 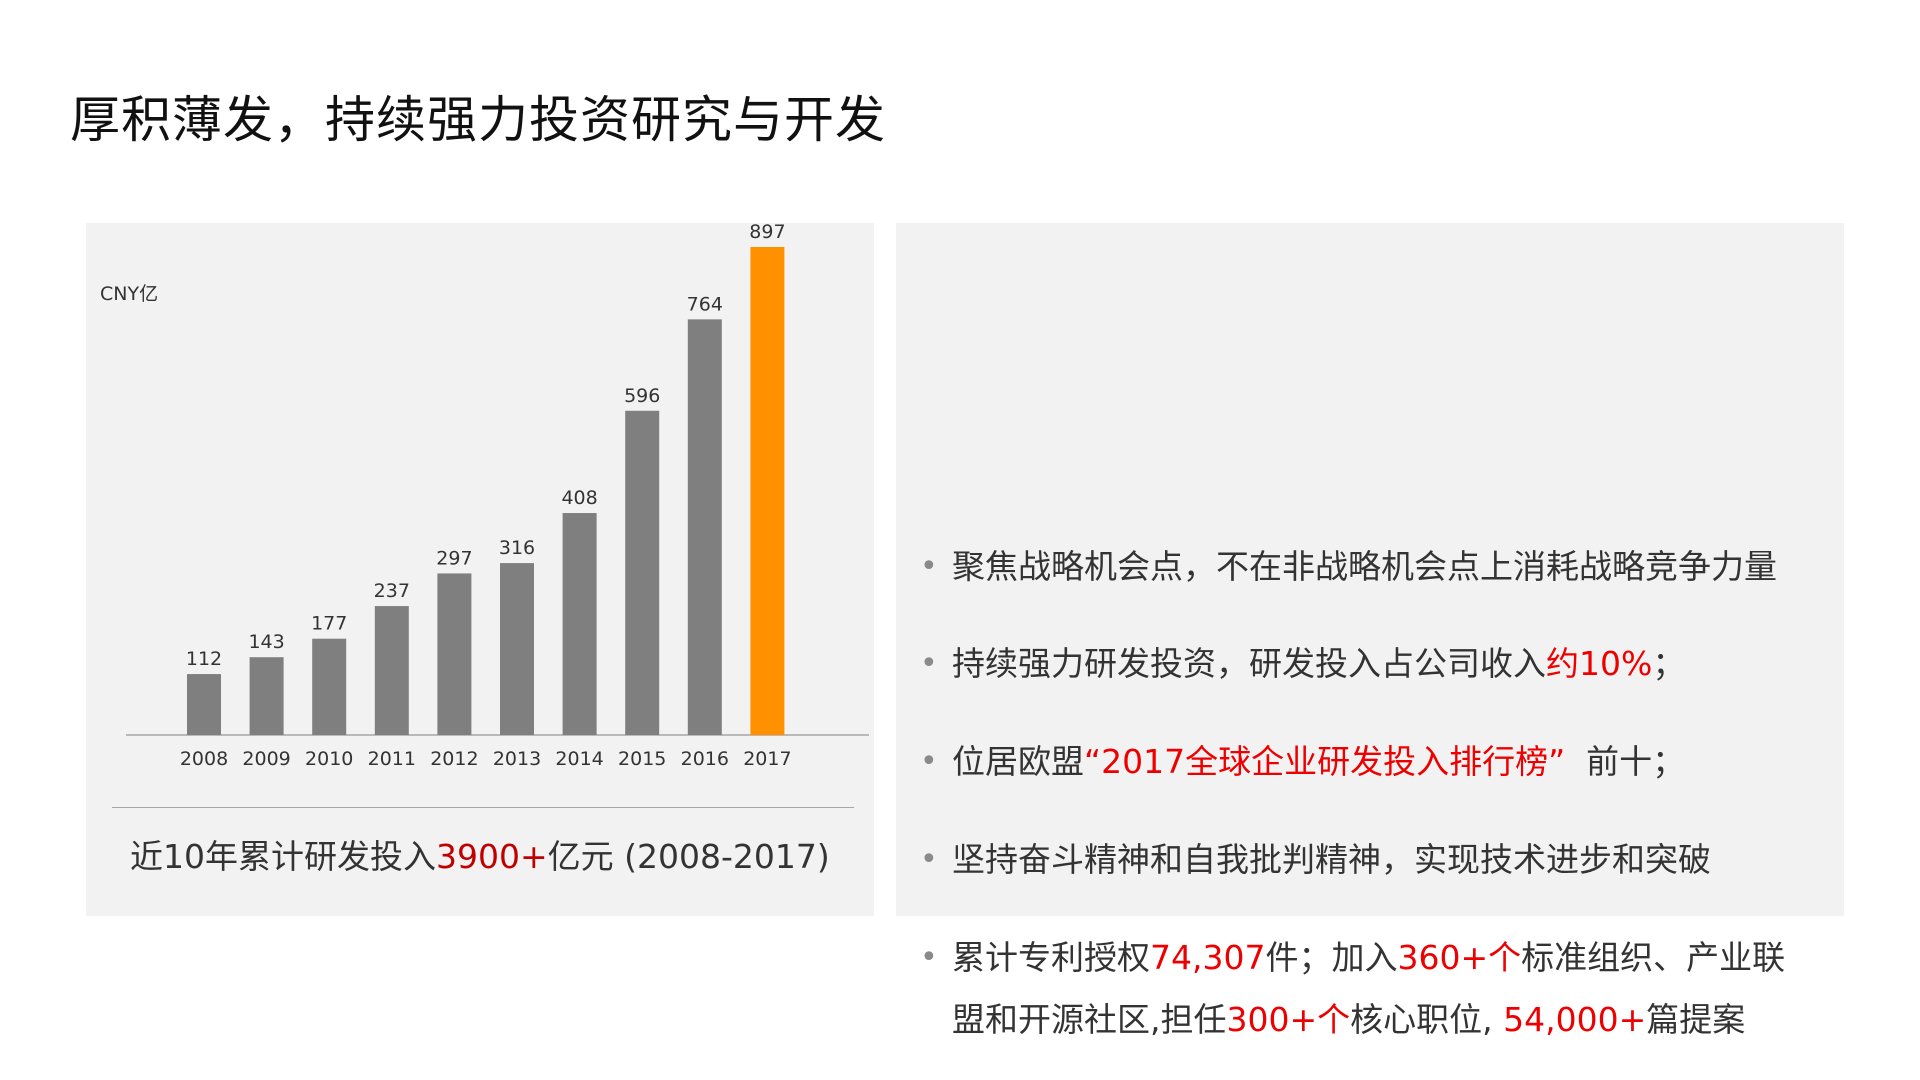 I want to click on bar-2009, so click(x=266, y=696).